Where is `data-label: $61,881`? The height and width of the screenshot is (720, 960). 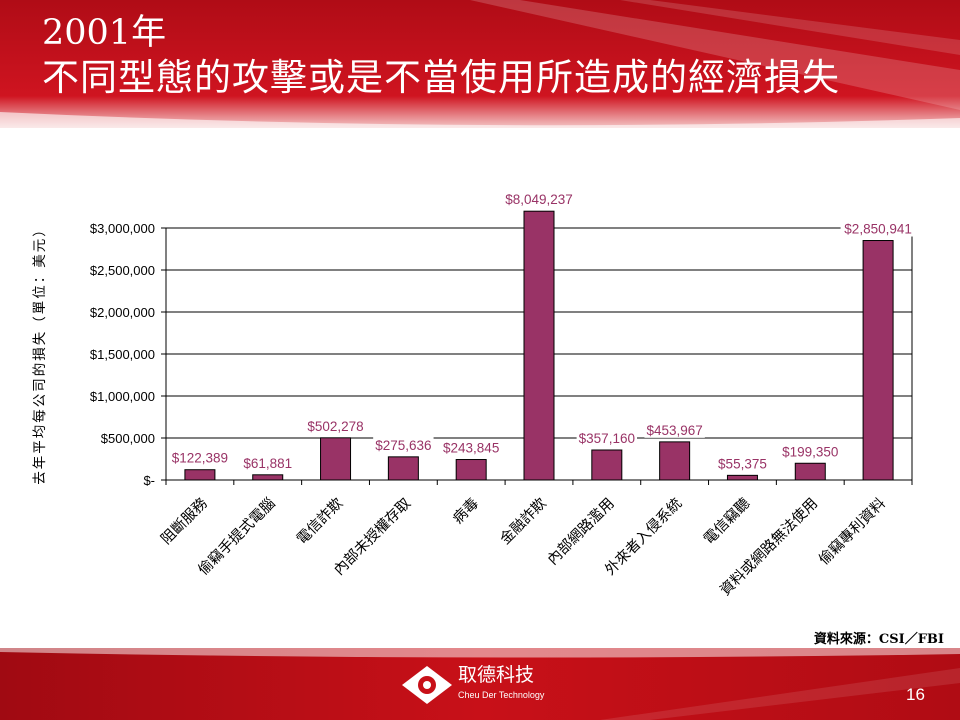 data-label: $61,881 is located at coordinates (267, 463).